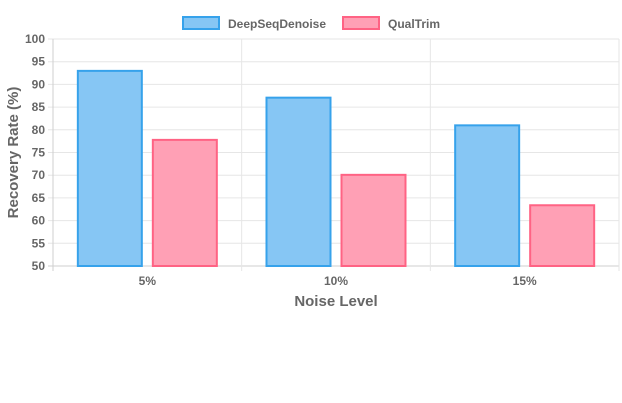  Describe the element at coordinates (39, 84) in the screenshot. I see `y-tick-label: 90` at that location.